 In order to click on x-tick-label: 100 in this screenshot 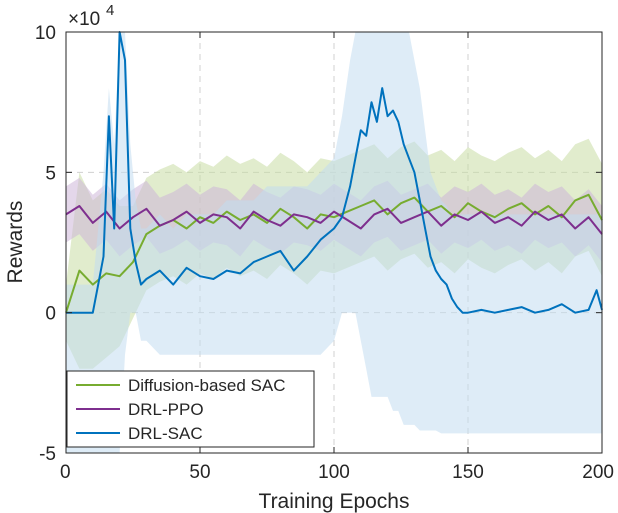, I will do `click(334, 472)`.